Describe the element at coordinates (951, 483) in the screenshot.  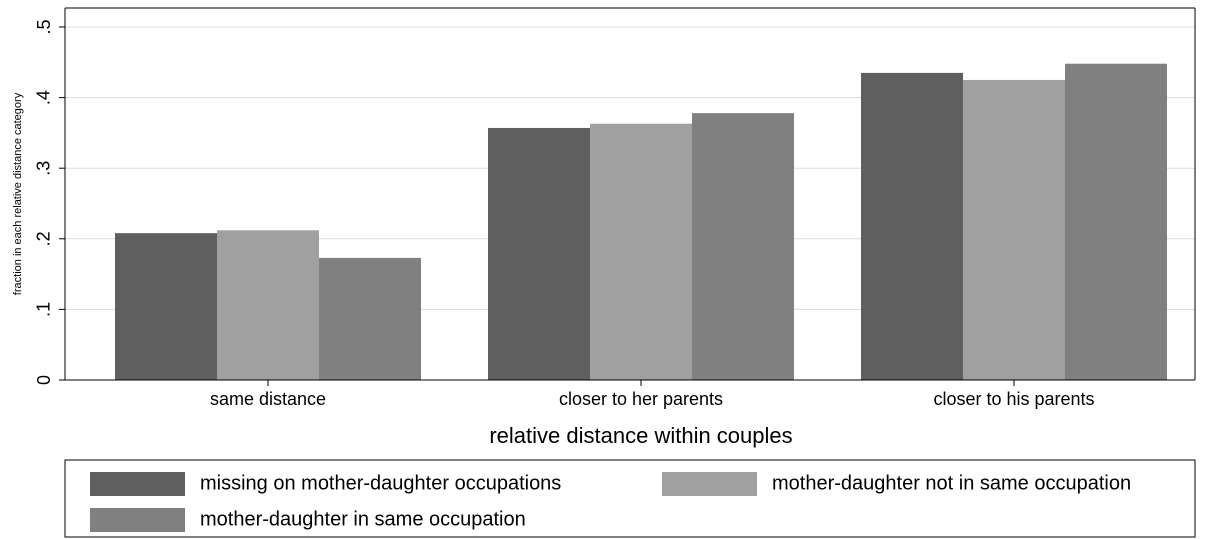
I see `legend-label: mother-daughter not in same occupation` at that location.